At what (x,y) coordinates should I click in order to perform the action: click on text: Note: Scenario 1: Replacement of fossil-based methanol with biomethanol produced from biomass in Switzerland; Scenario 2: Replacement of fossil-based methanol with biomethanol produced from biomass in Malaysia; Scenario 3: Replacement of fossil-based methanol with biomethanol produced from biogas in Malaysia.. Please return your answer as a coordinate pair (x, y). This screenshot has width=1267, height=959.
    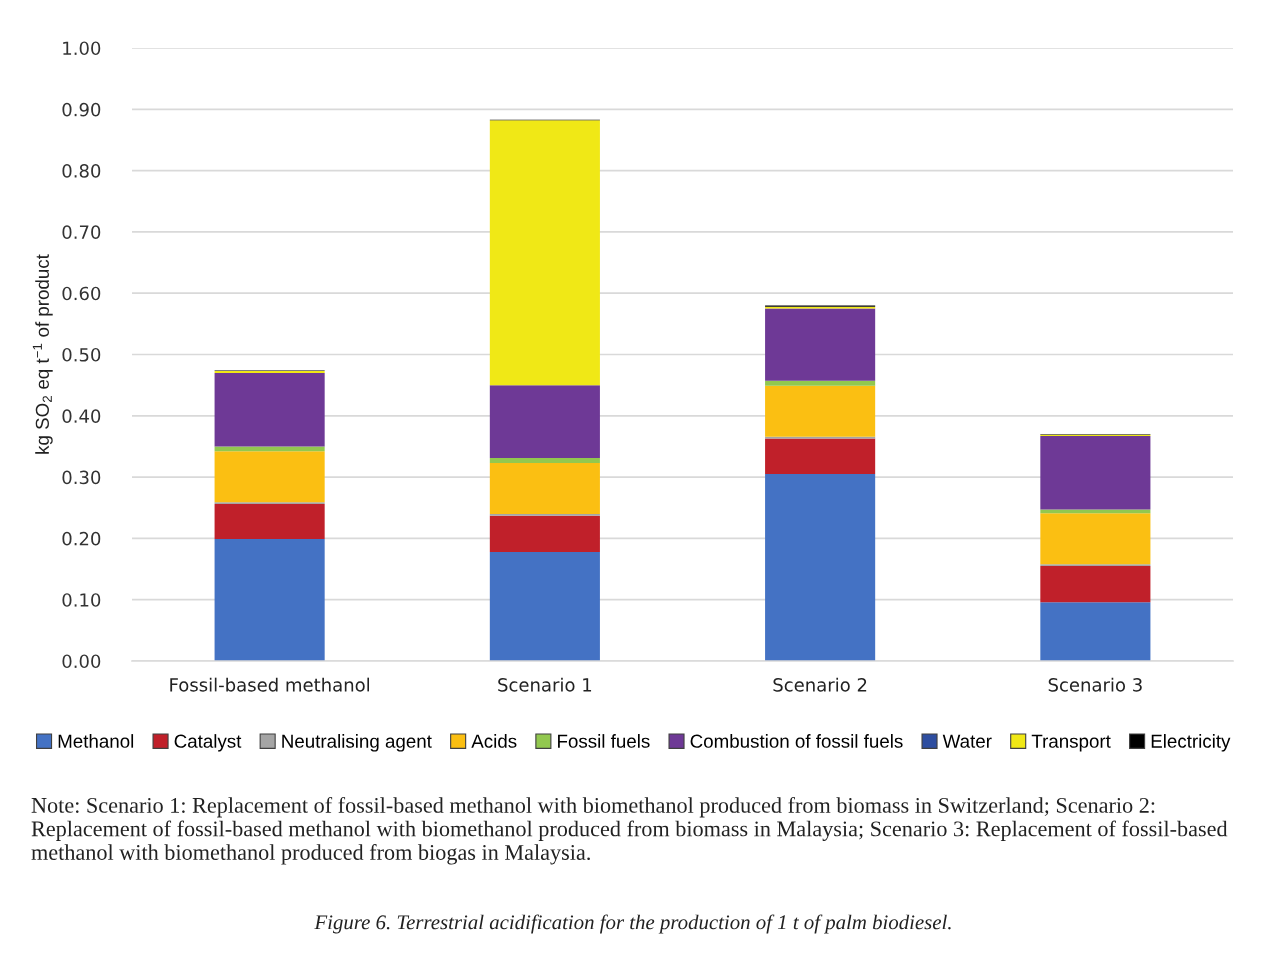
    Looking at the image, I should click on (629, 831).